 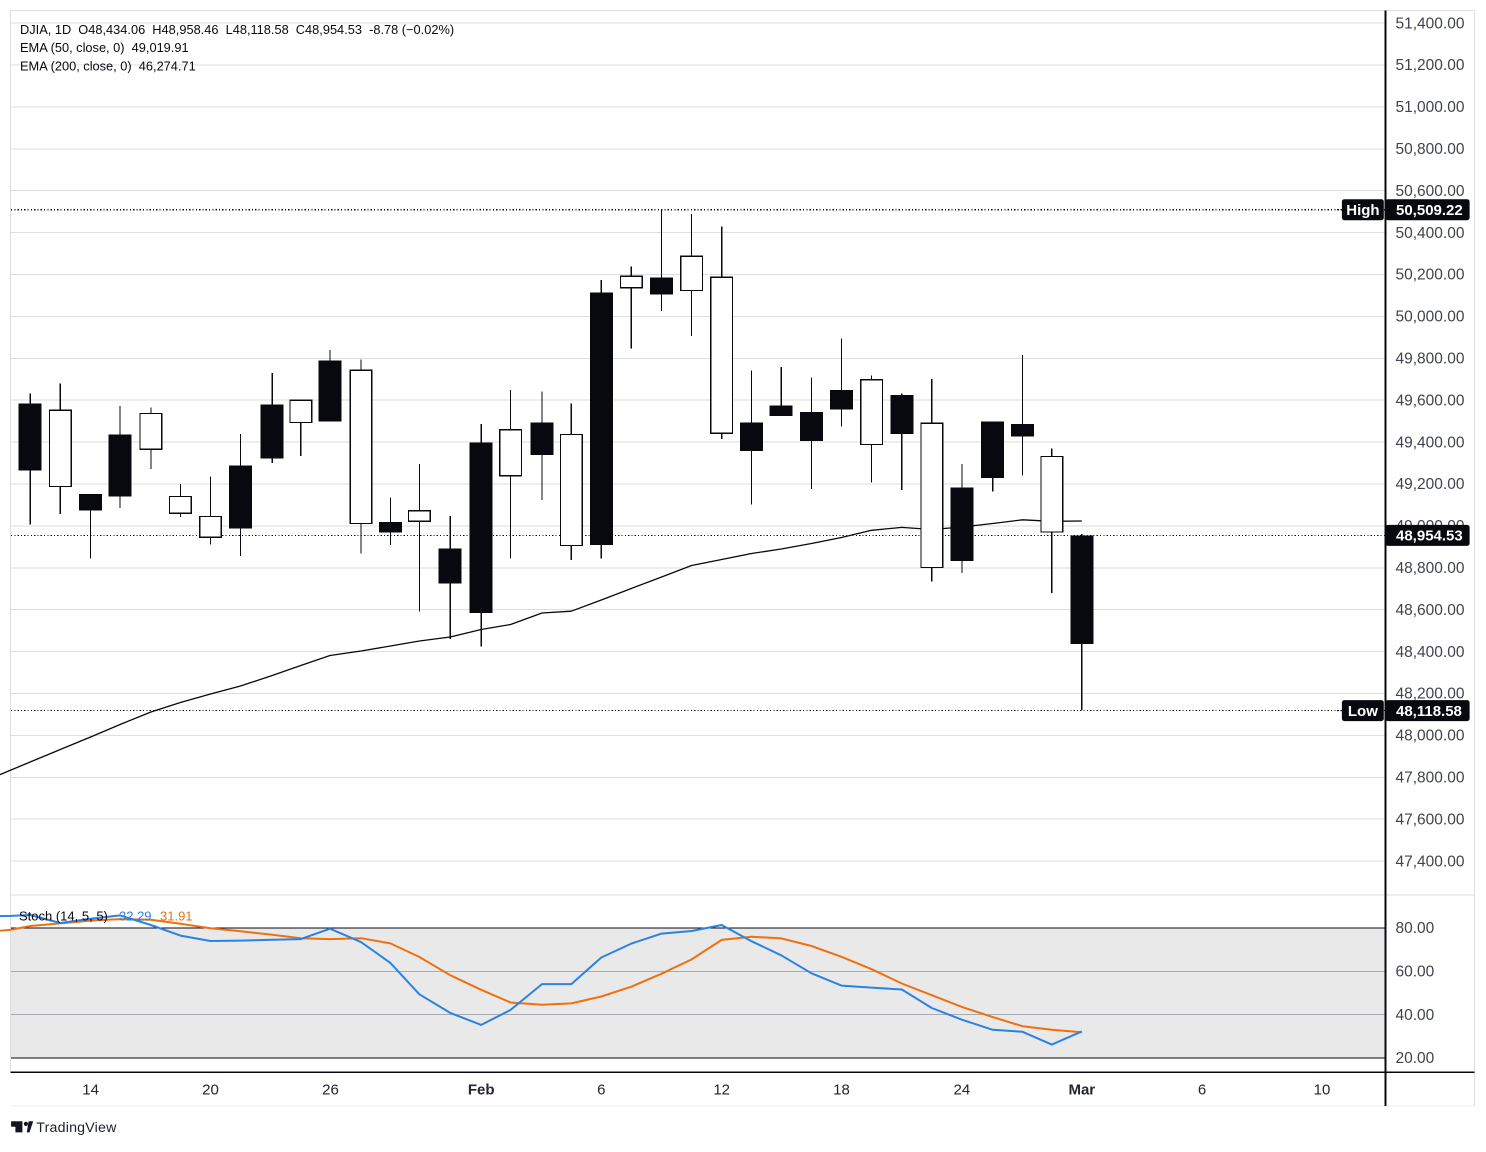 What do you see at coordinates (63, 915) in the screenshot?
I see `svg-text: Stoch (14, 5, 5)` at bounding box center [63, 915].